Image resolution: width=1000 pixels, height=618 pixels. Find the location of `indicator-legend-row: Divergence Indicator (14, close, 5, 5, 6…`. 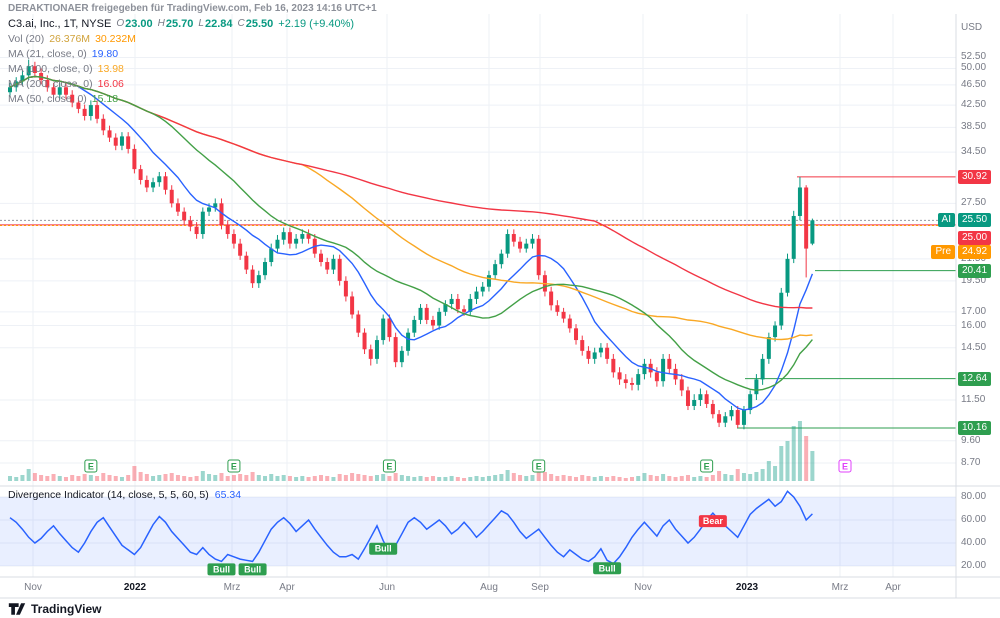

indicator-legend-row: Divergence Indicator (14, close, 5, 5, 6… is located at coordinates (124, 495).